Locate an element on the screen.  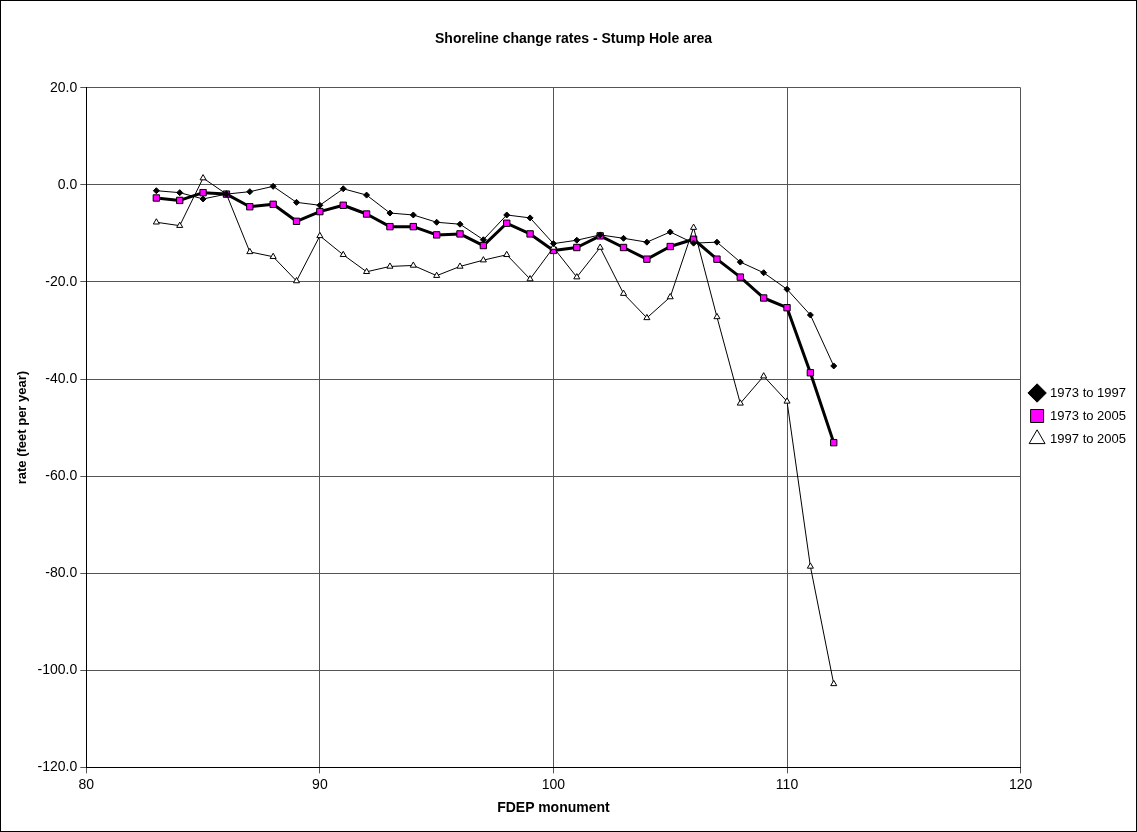
x-tick-label: 80 is located at coordinates (86, 783).